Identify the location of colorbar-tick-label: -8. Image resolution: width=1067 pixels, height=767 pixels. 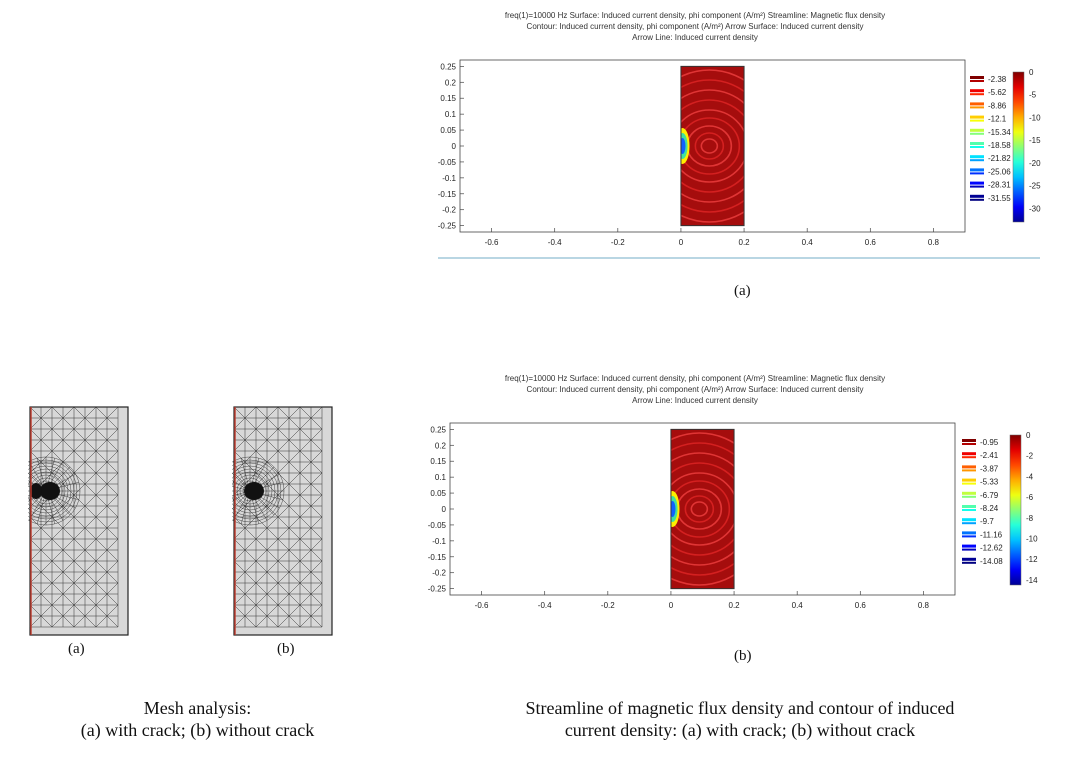
(1030, 518).